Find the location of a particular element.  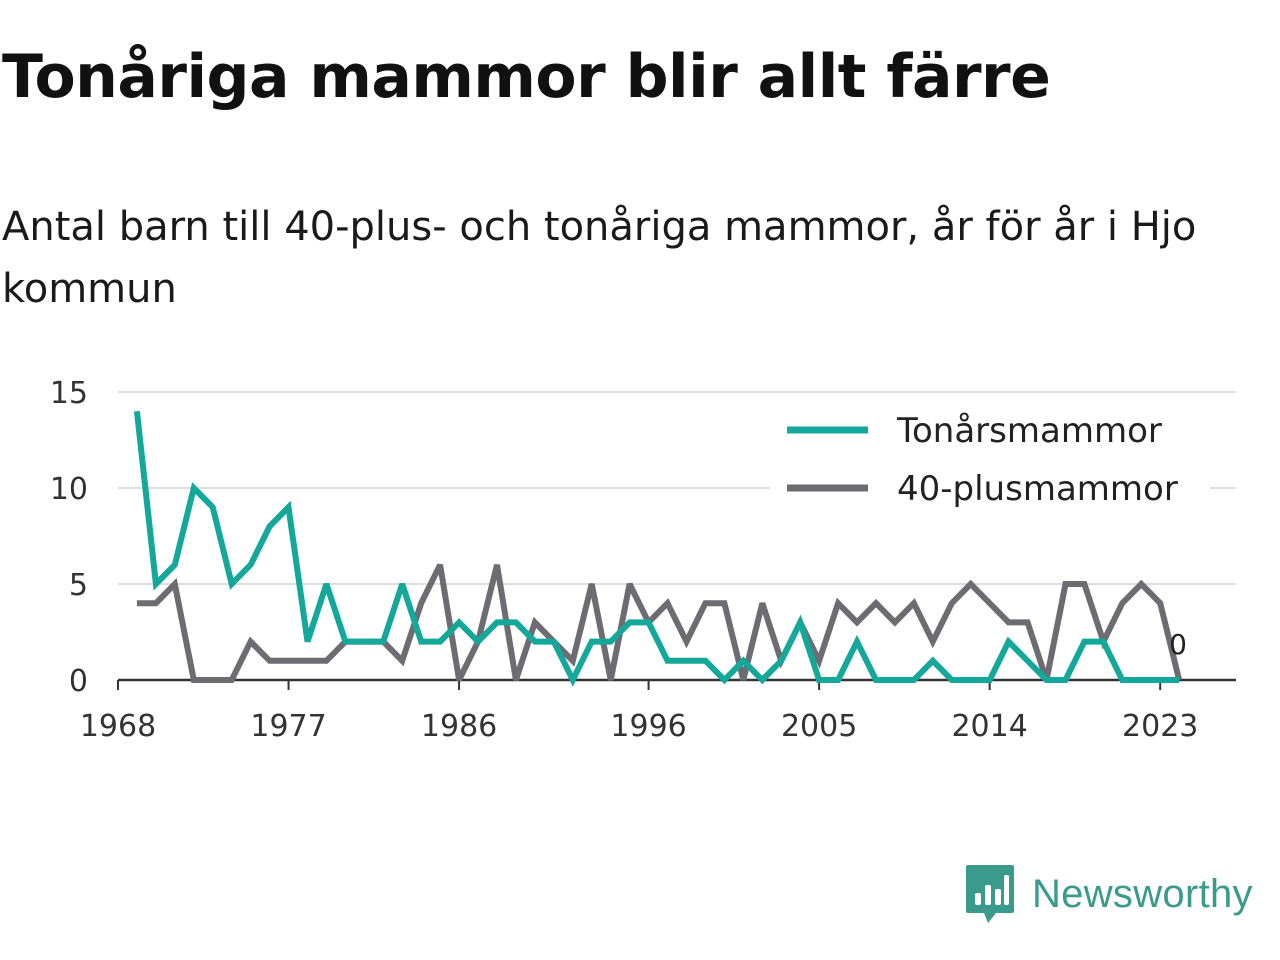

legend: Tonårsmammor 40-plusmammor is located at coordinates (990, 460).